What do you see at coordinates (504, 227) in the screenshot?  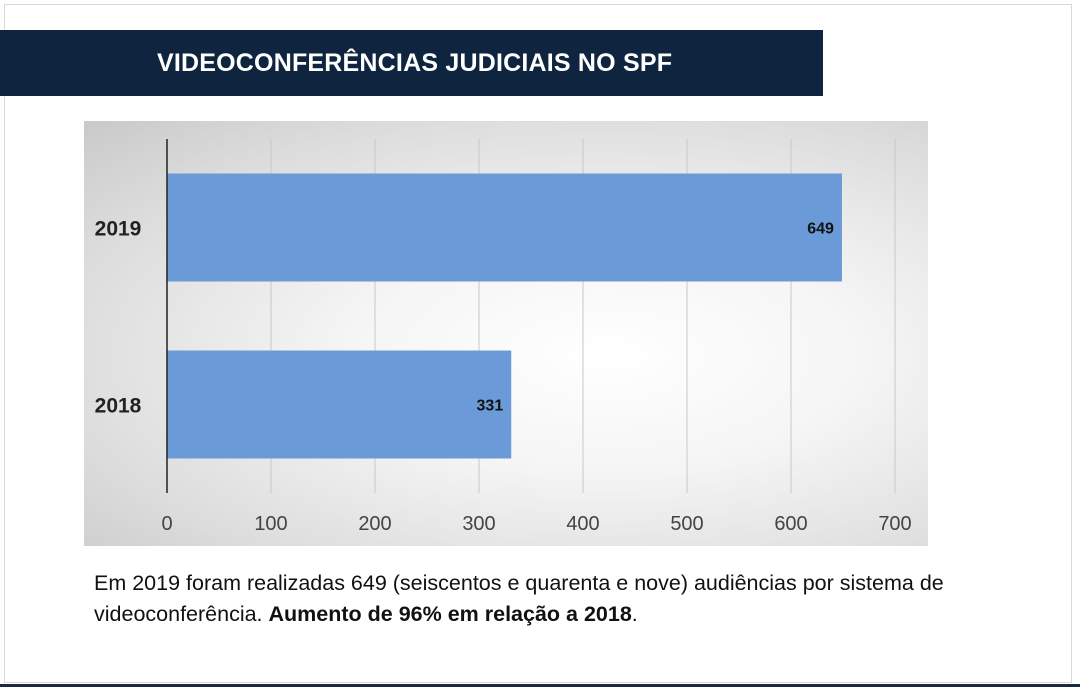 I see `bar-2019` at bounding box center [504, 227].